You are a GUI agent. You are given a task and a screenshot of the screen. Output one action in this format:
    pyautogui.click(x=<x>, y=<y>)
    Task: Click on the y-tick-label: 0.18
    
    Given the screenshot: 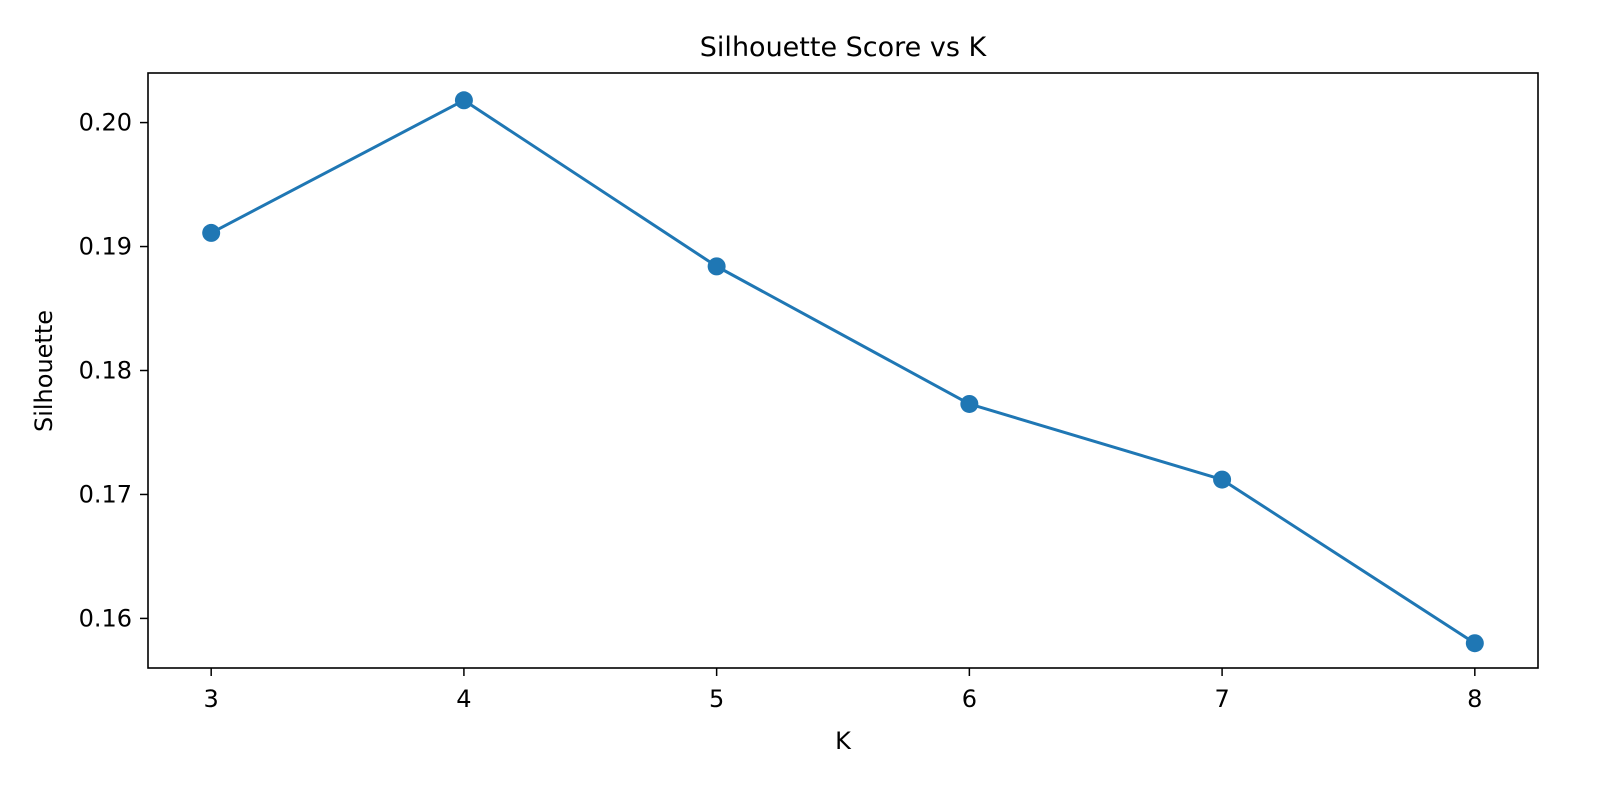 What is the action you would take?
    pyautogui.click(x=105, y=371)
    